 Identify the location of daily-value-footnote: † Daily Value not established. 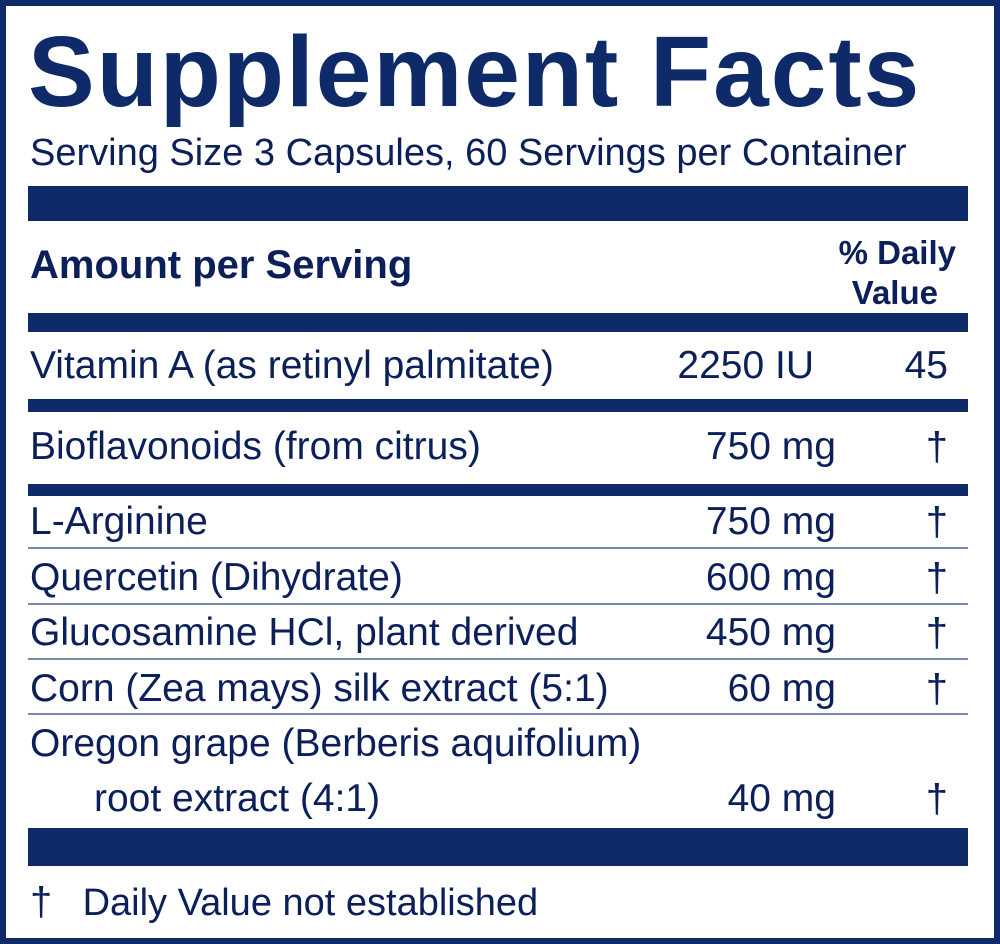
(284, 902).